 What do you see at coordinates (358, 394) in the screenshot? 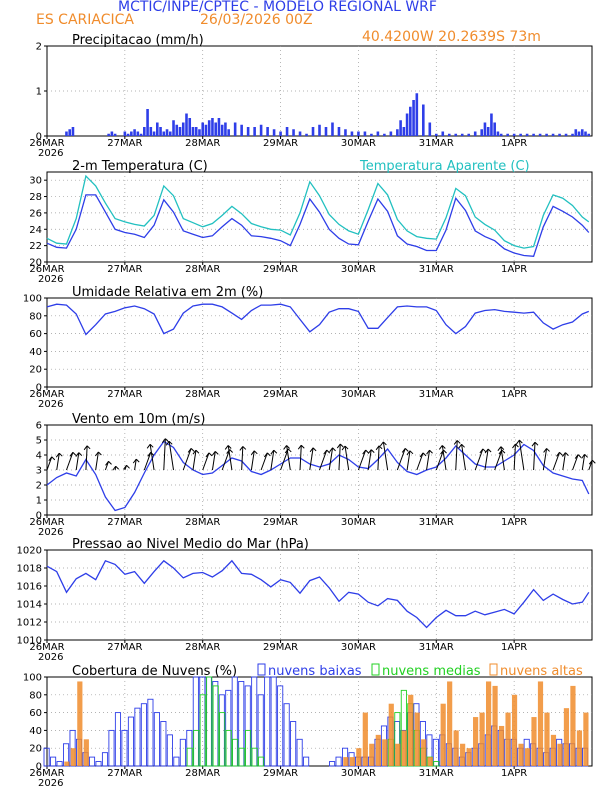
I see `rh-xtick-label: 30MAR` at bounding box center [358, 394].